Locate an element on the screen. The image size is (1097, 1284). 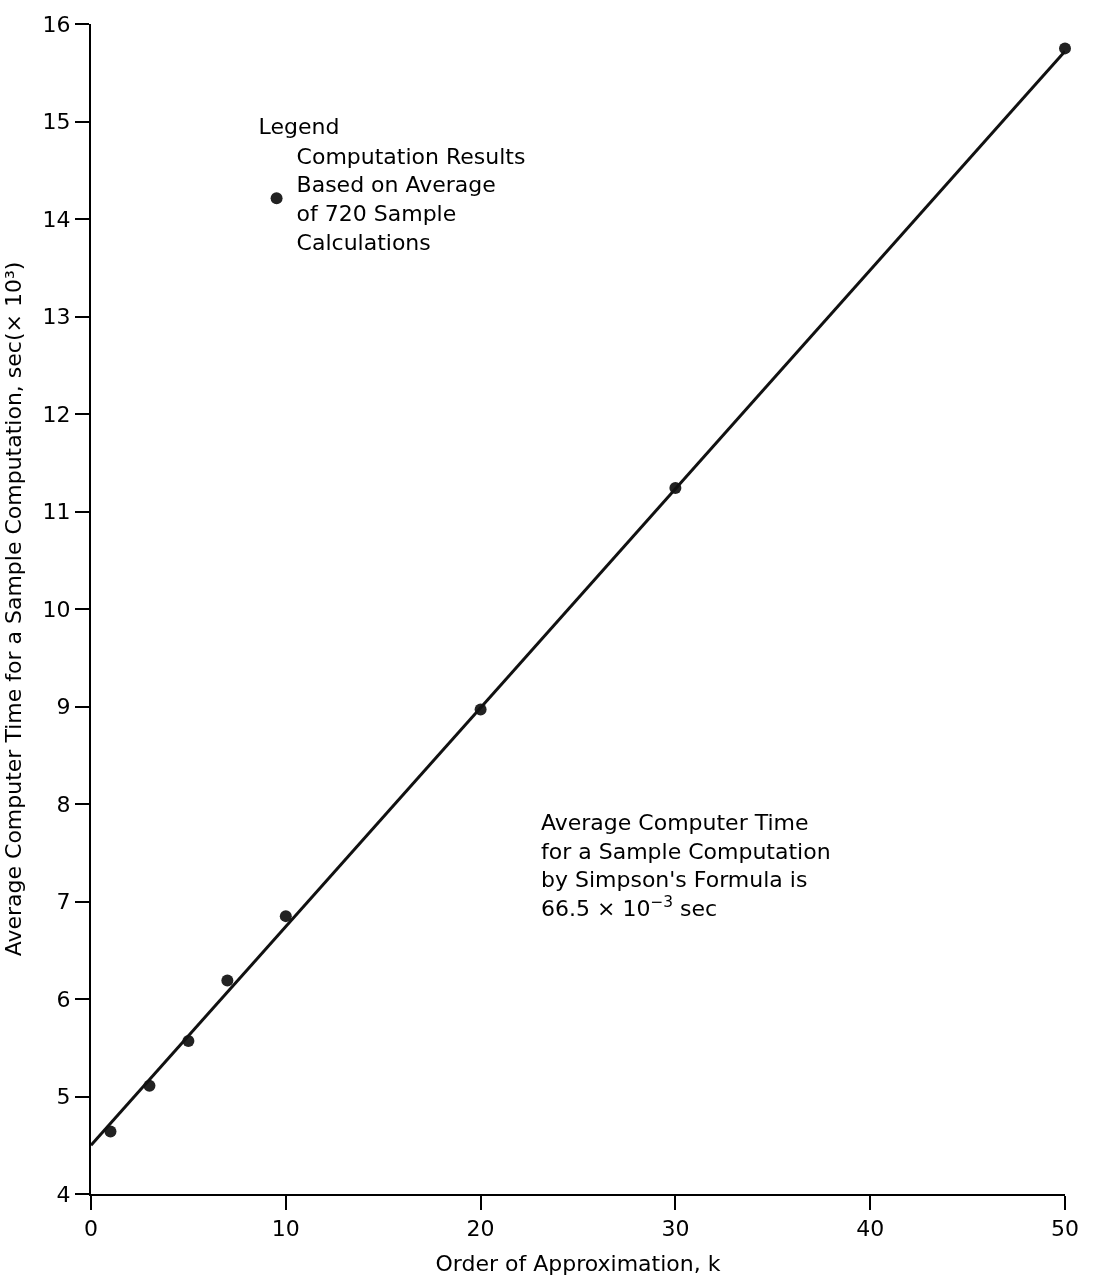
y-tick-label: 10 is located at coordinates (56, 609).